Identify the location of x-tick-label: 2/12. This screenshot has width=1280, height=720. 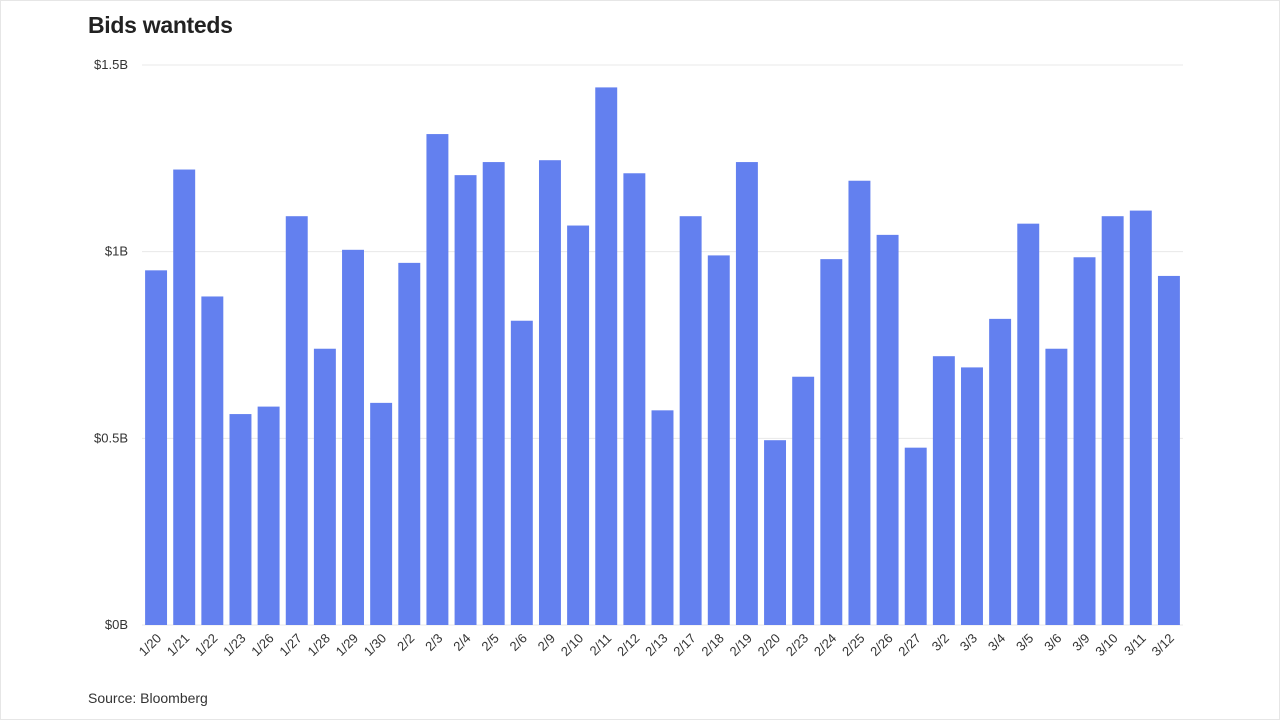
(628, 645).